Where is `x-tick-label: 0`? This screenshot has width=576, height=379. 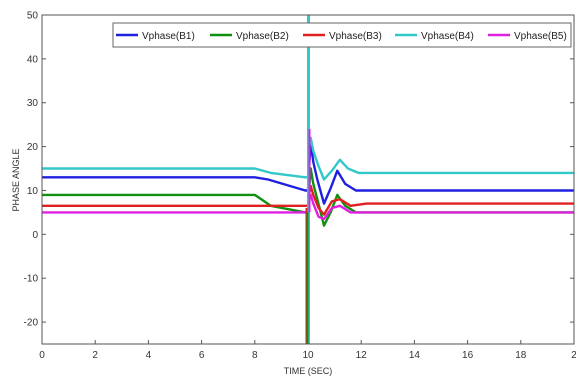 x-tick-label: 0 is located at coordinates (42, 355).